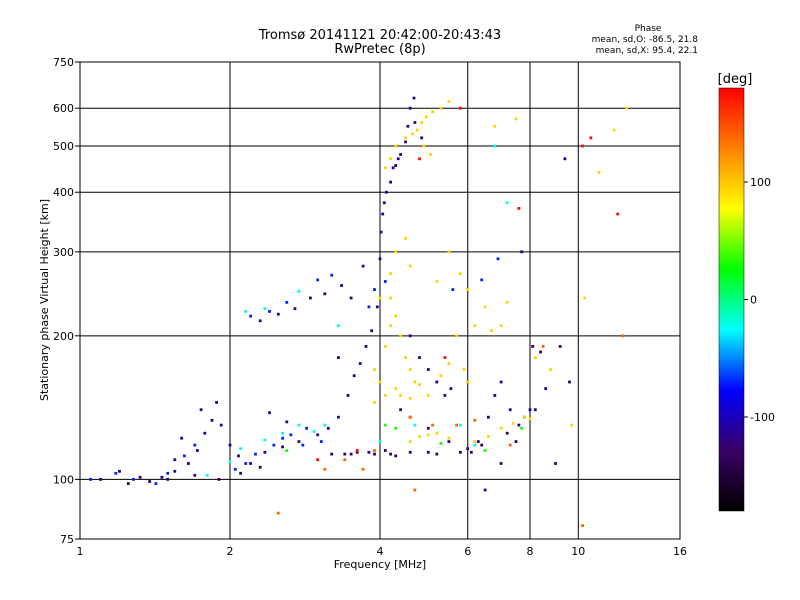 This screenshot has width=800, height=600. Describe the element at coordinates (380, 551) in the screenshot. I see `x-tick-label: 4` at that location.